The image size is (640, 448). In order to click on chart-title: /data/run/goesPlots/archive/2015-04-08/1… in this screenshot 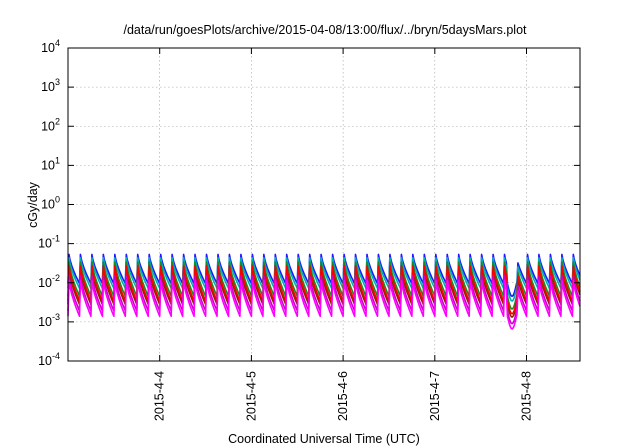, I will do `click(325, 30)`.